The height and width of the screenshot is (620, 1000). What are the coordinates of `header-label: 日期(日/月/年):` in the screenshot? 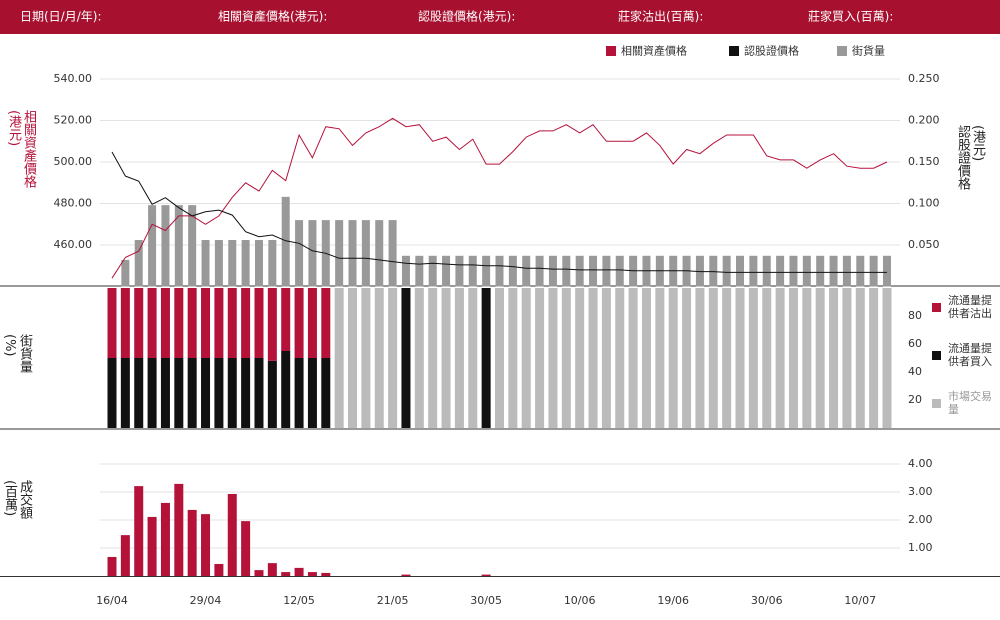 It's located at (61, 17).